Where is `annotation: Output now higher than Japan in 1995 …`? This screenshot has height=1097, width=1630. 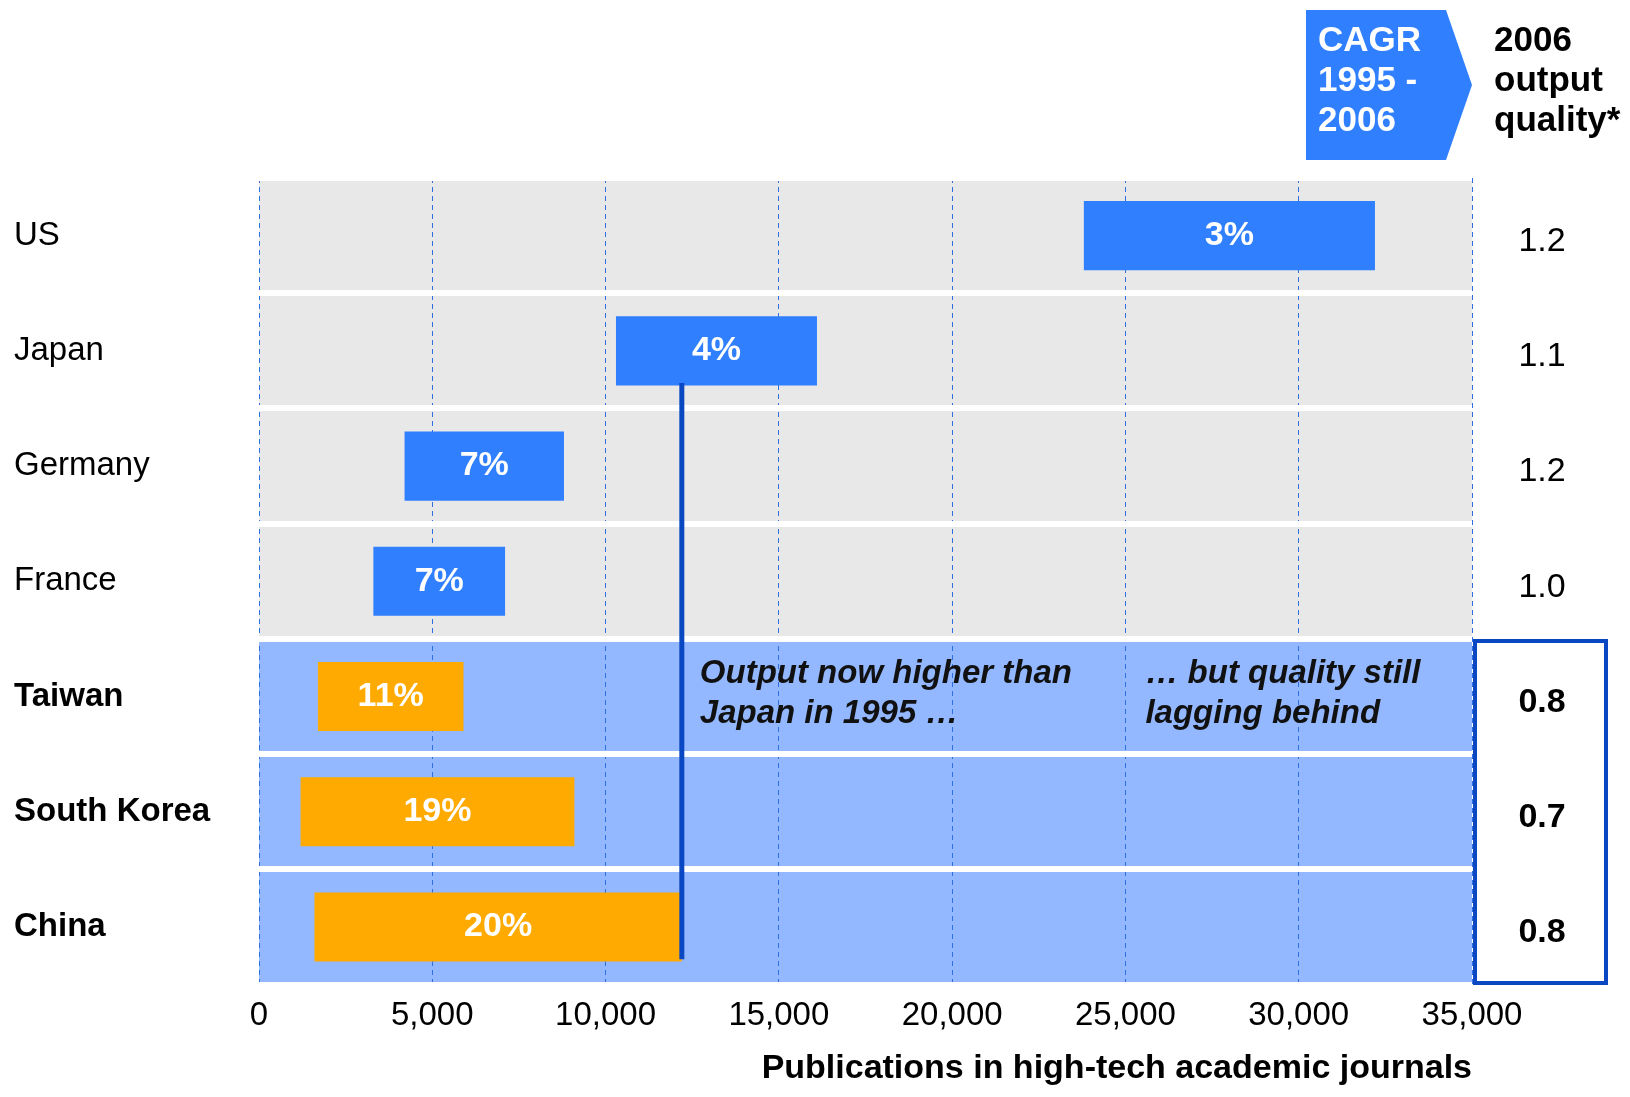
annotation: Output now higher than Japan in 1995 … is located at coordinates (885, 691).